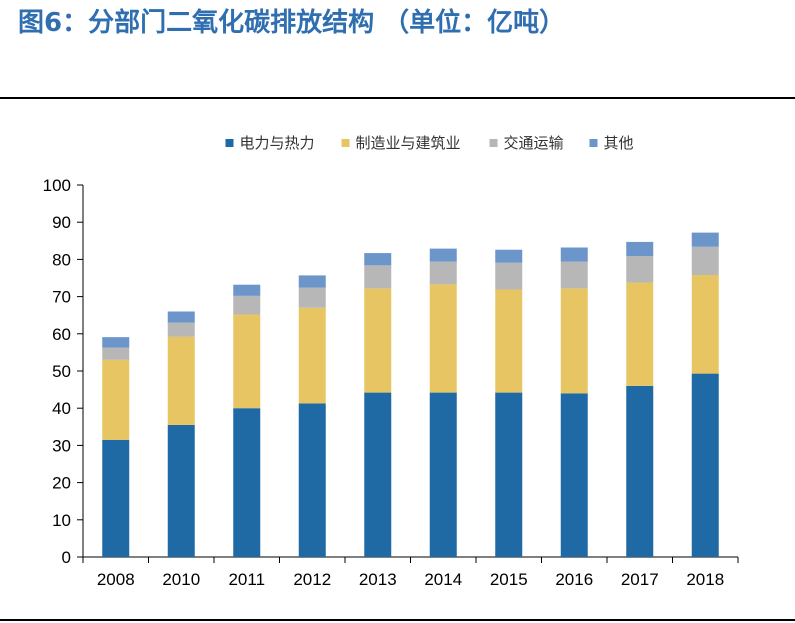 The image size is (795, 623). What do you see at coordinates (443, 273) in the screenshot?
I see `bar-segment-2-2014` at bounding box center [443, 273].